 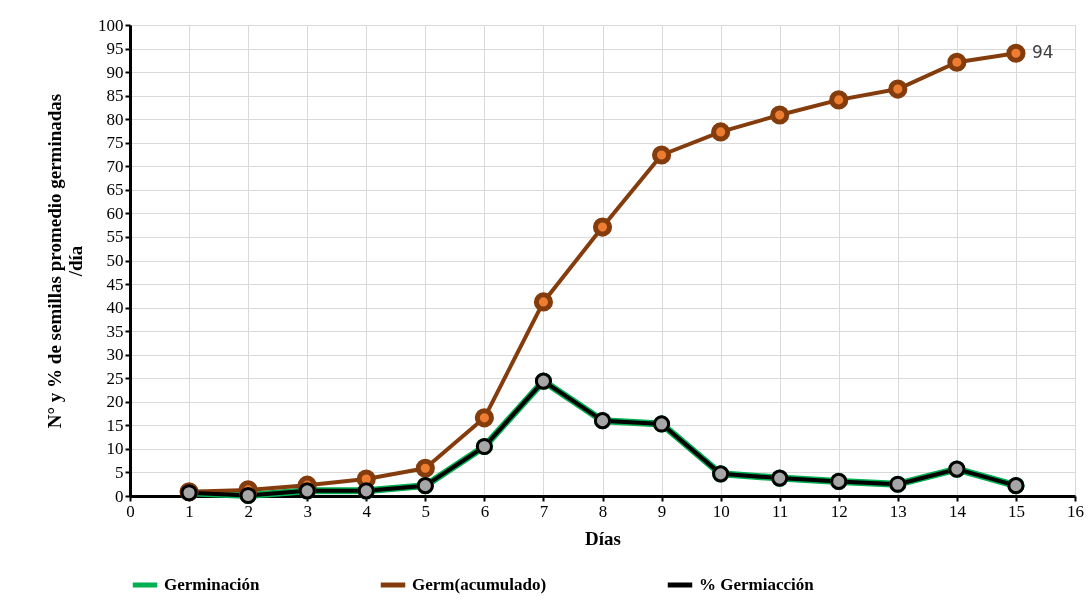 What do you see at coordinates (115, 284) in the screenshot?
I see `y-tick-label: 45` at bounding box center [115, 284].